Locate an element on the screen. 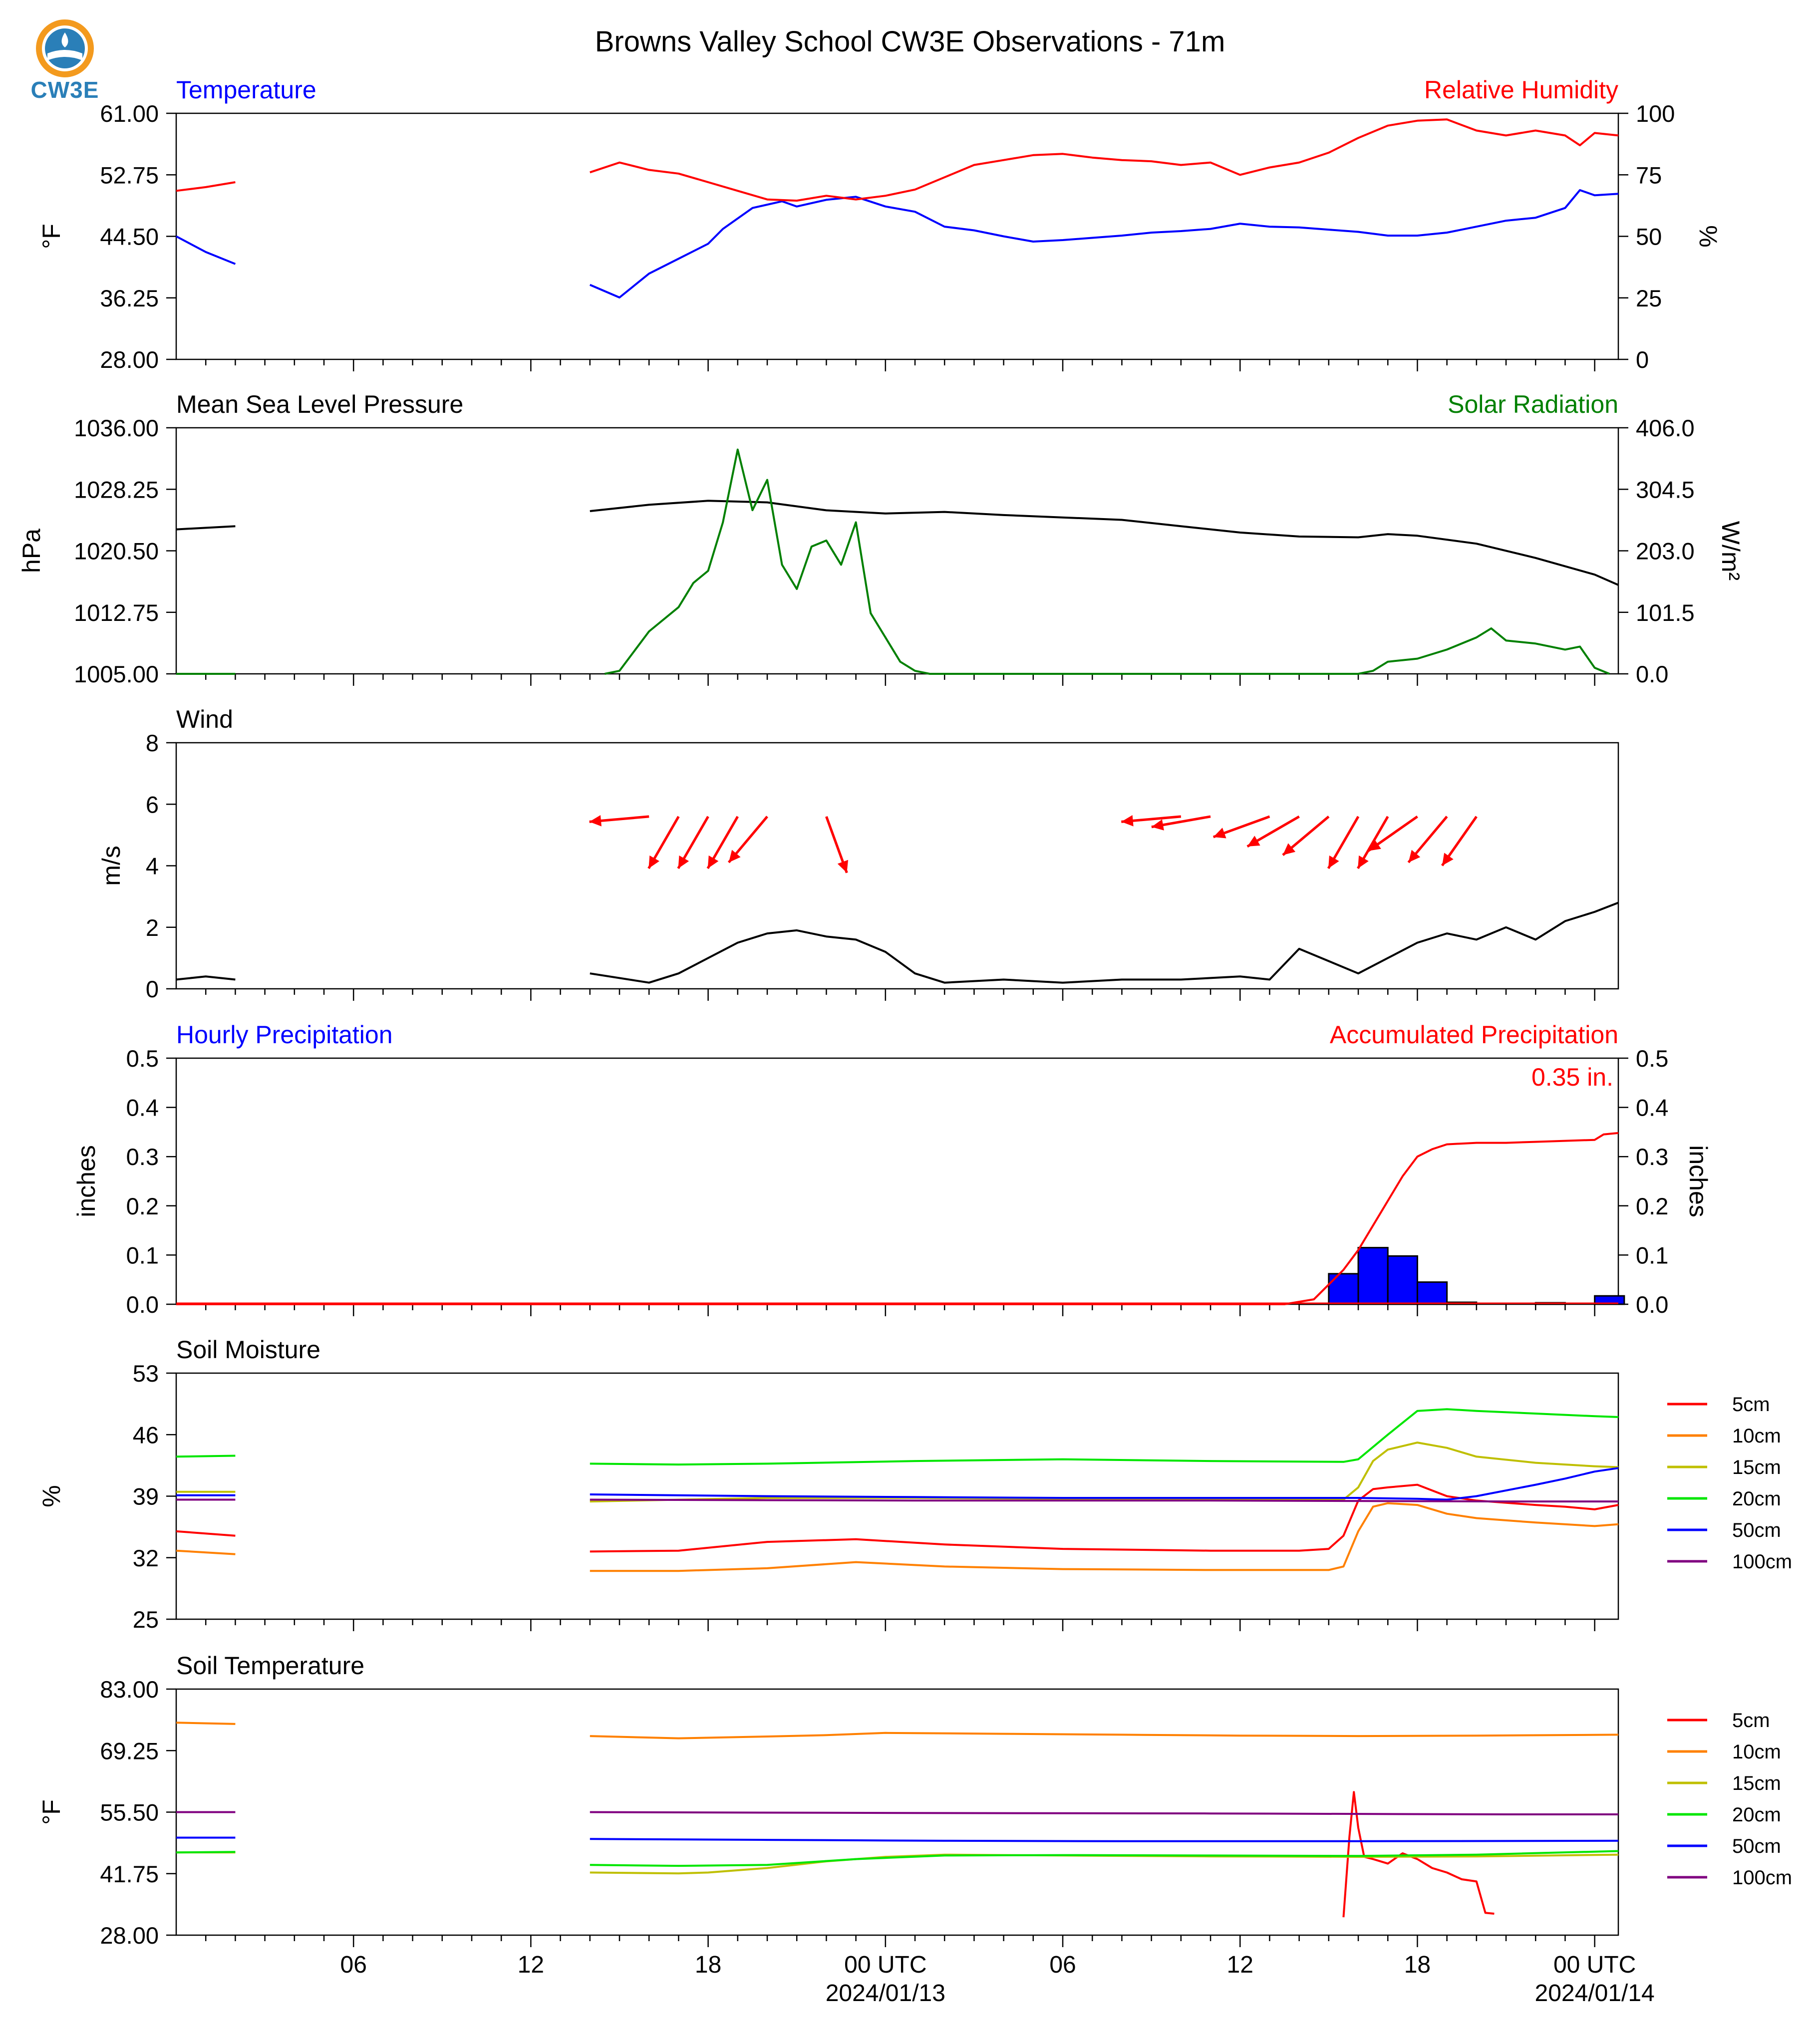 This screenshot has width=1820, height=2028. y-tick-label-right: 0.1 is located at coordinates (1652, 1255).